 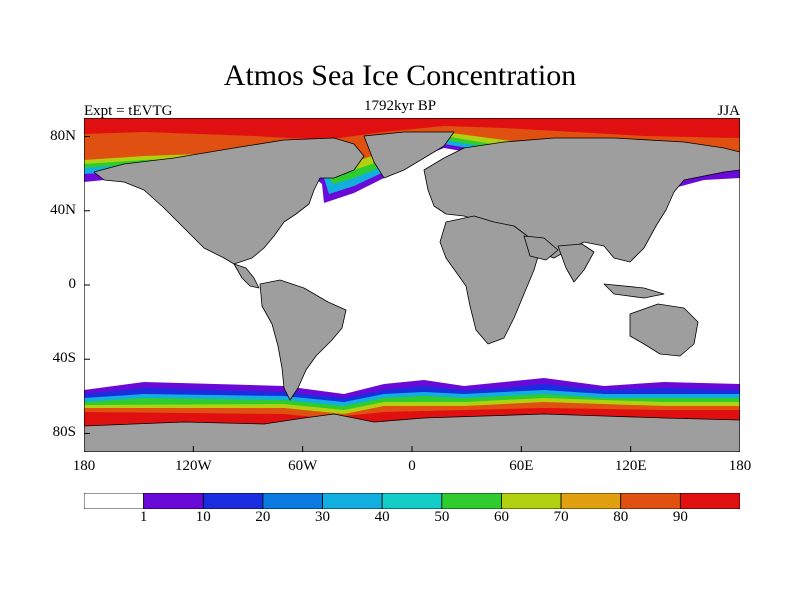 I want to click on colorbar-label: 60, so click(x=501, y=517).